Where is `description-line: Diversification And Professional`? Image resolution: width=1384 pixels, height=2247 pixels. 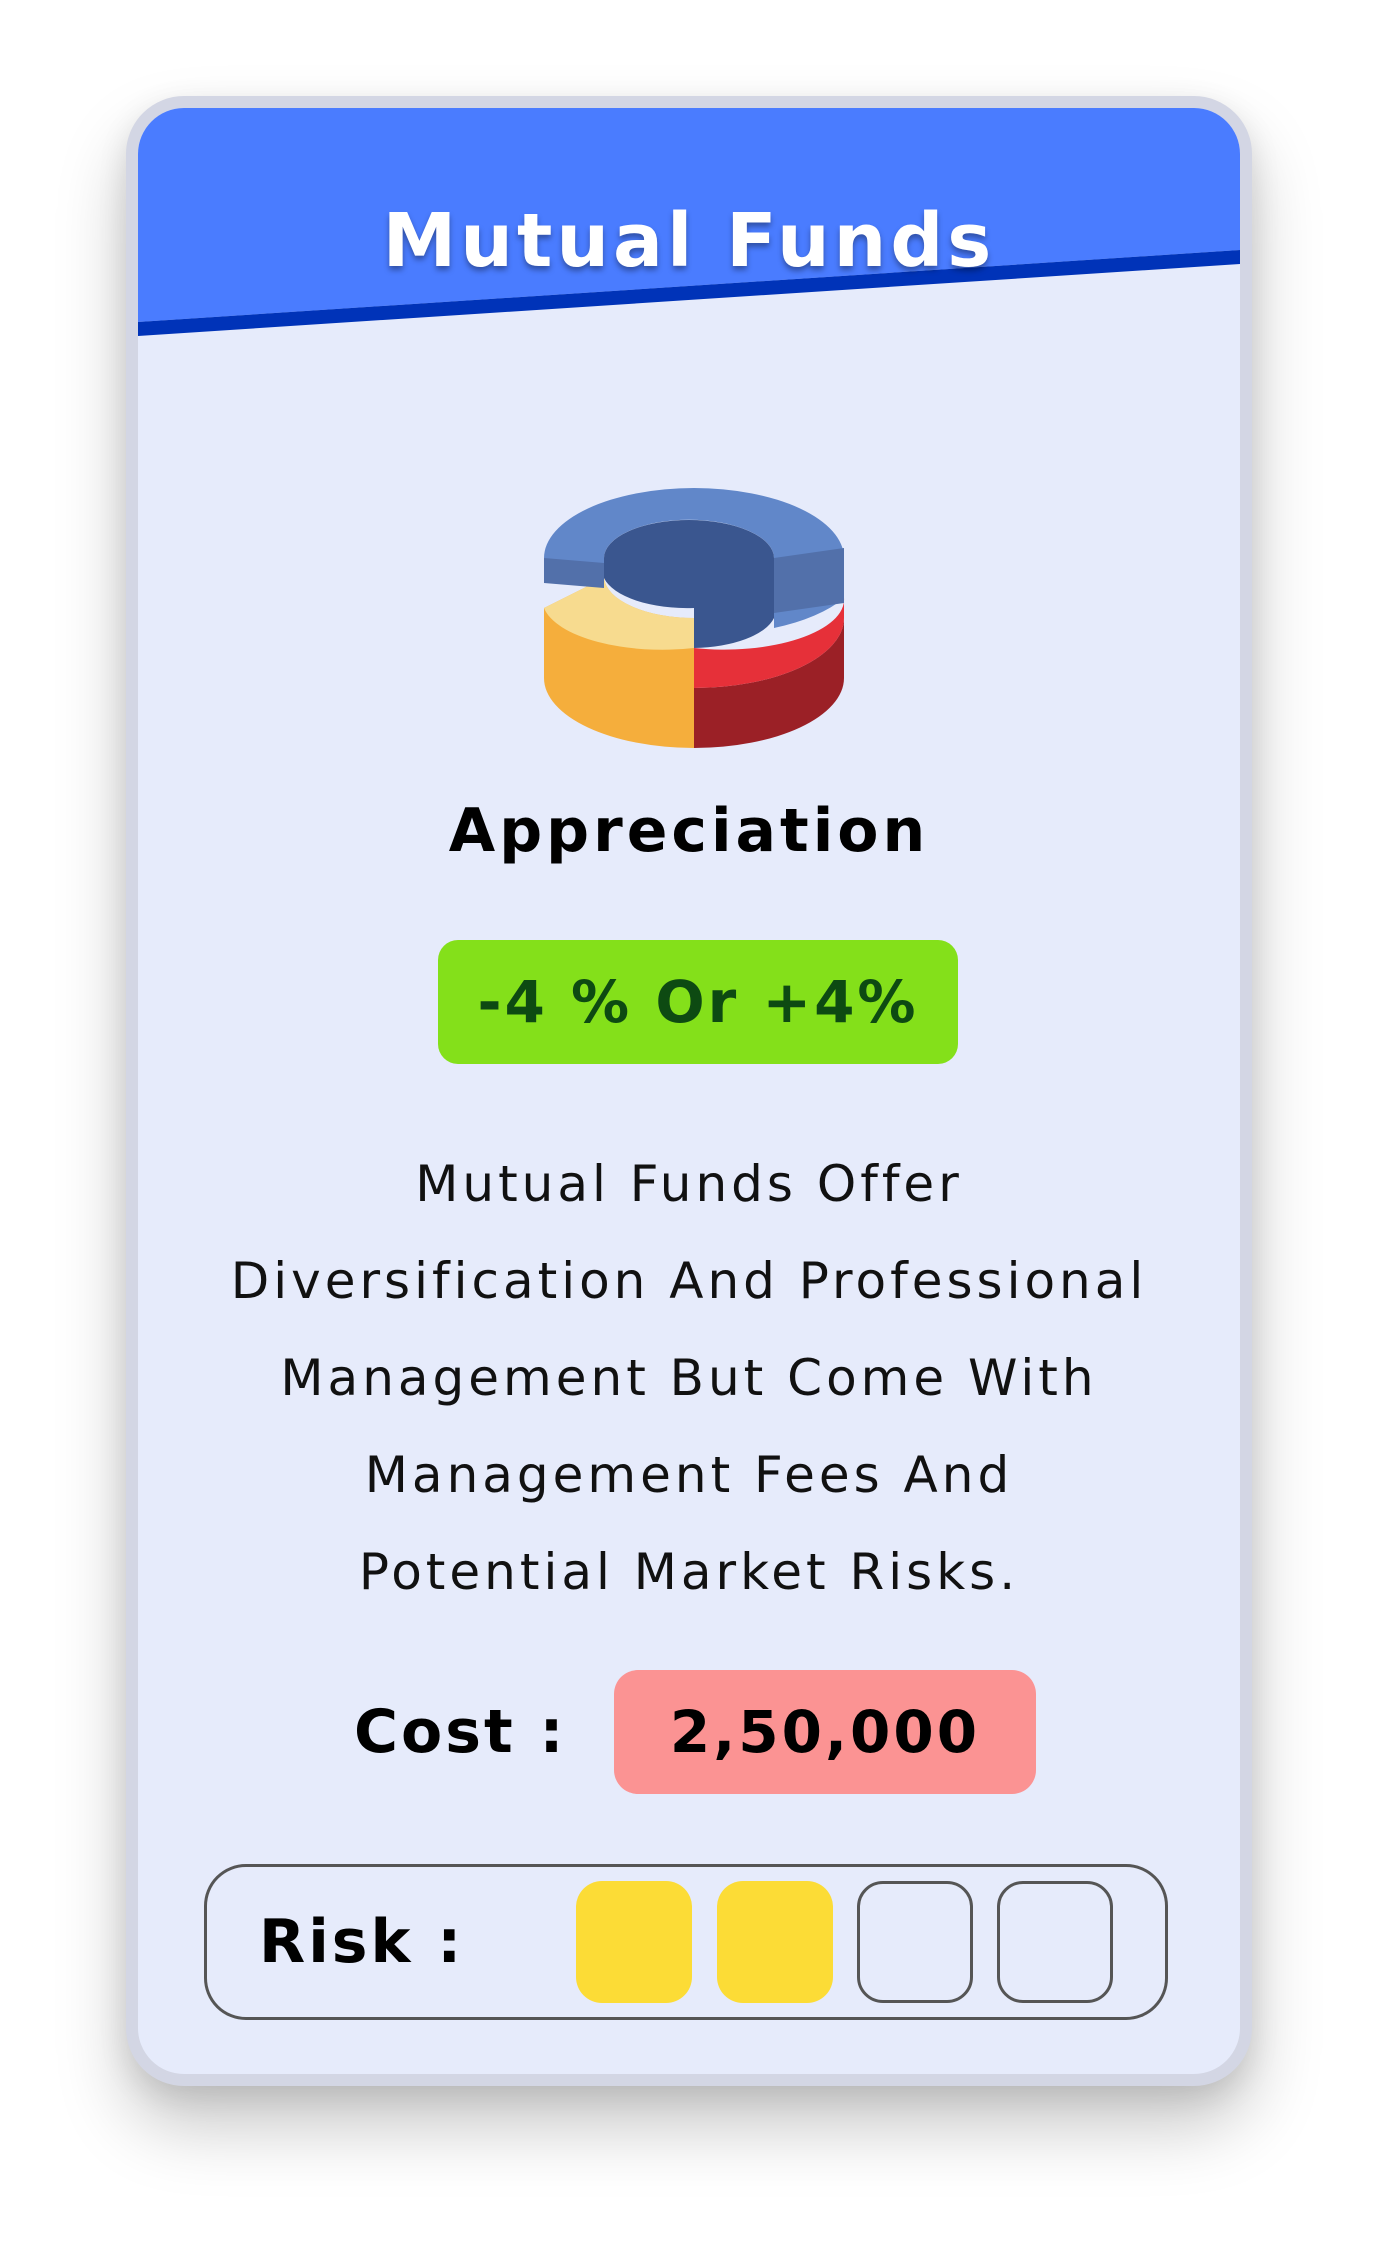
description-line: Diversification And Professional is located at coordinates (689, 1281).